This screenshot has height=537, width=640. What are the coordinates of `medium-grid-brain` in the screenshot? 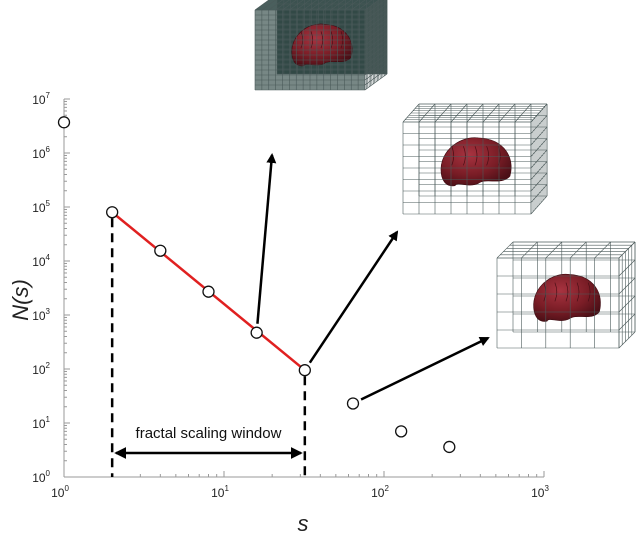 It's located at (475, 159).